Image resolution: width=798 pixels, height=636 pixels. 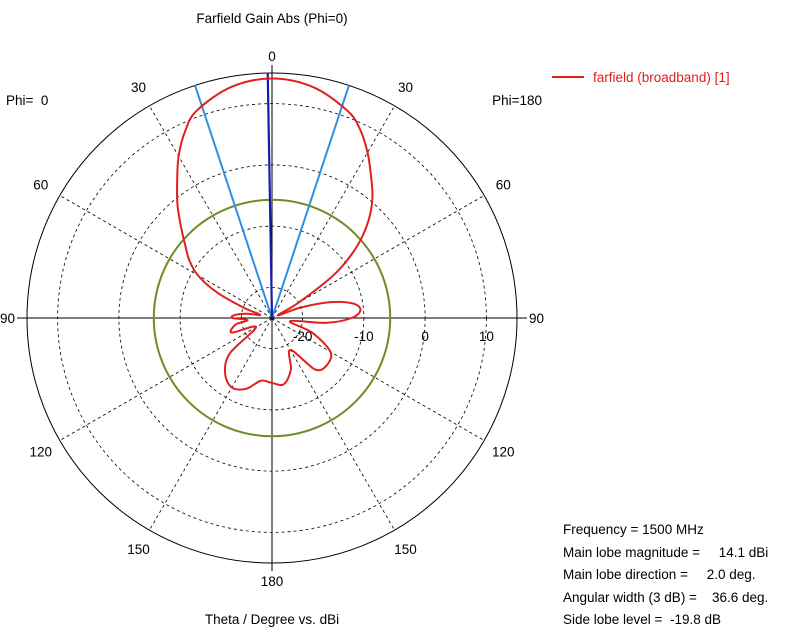 What do you see at coordinates (393, 336) in the screenshot?
I see `radial-tick-labels: -20 -10 0 10` at bounding box center [393, 336].